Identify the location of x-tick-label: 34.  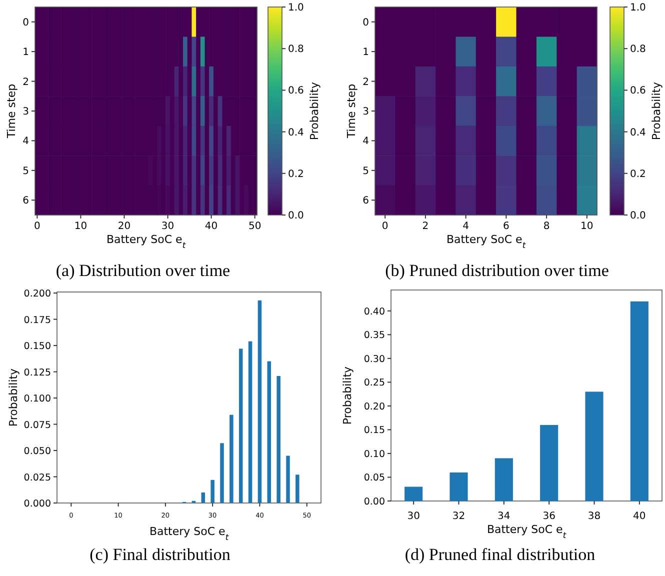
(504, 516).